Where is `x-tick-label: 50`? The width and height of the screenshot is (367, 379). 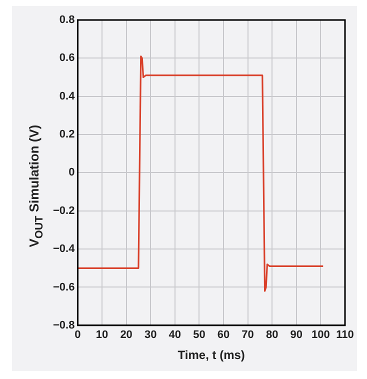 x-tick-label: 50 is located at coordinates (199, 335).